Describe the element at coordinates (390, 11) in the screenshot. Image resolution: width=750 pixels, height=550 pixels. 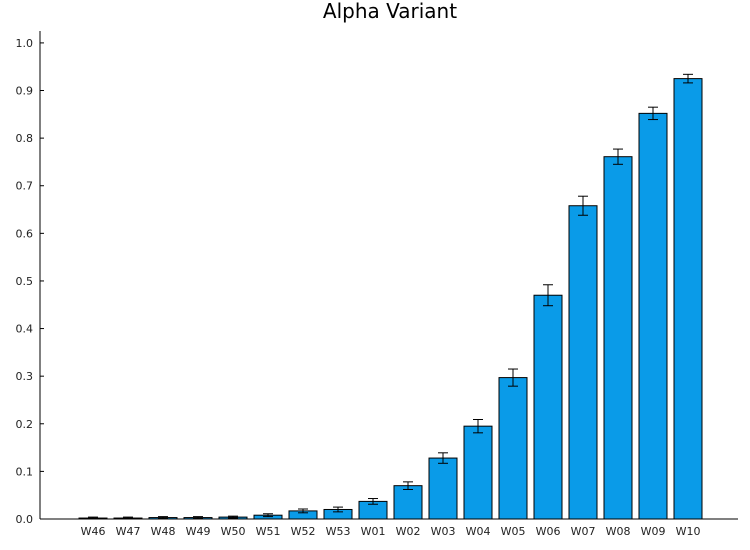
I see `chart-title: Alpha Variant` at that location.